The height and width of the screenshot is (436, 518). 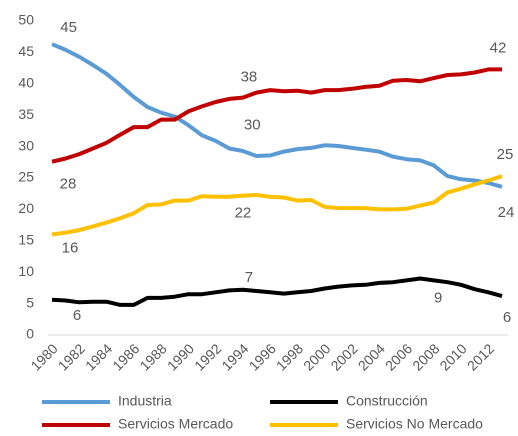 What do you see at coordinates (480, 356) in the screenshot?
I see `x-tick-label: 2012` at bounding box center [480, 356].